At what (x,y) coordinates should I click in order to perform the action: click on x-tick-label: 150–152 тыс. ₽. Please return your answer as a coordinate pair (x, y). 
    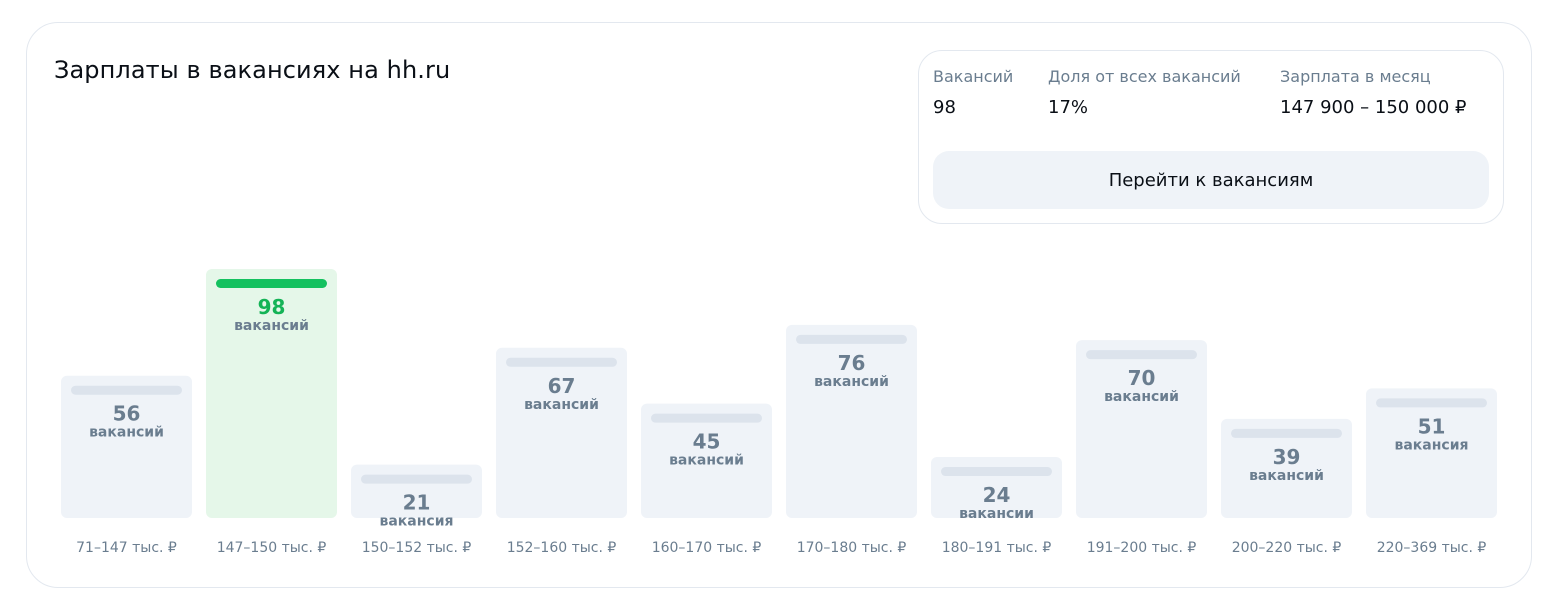
    Looking at the image, I should click on (417, 548).